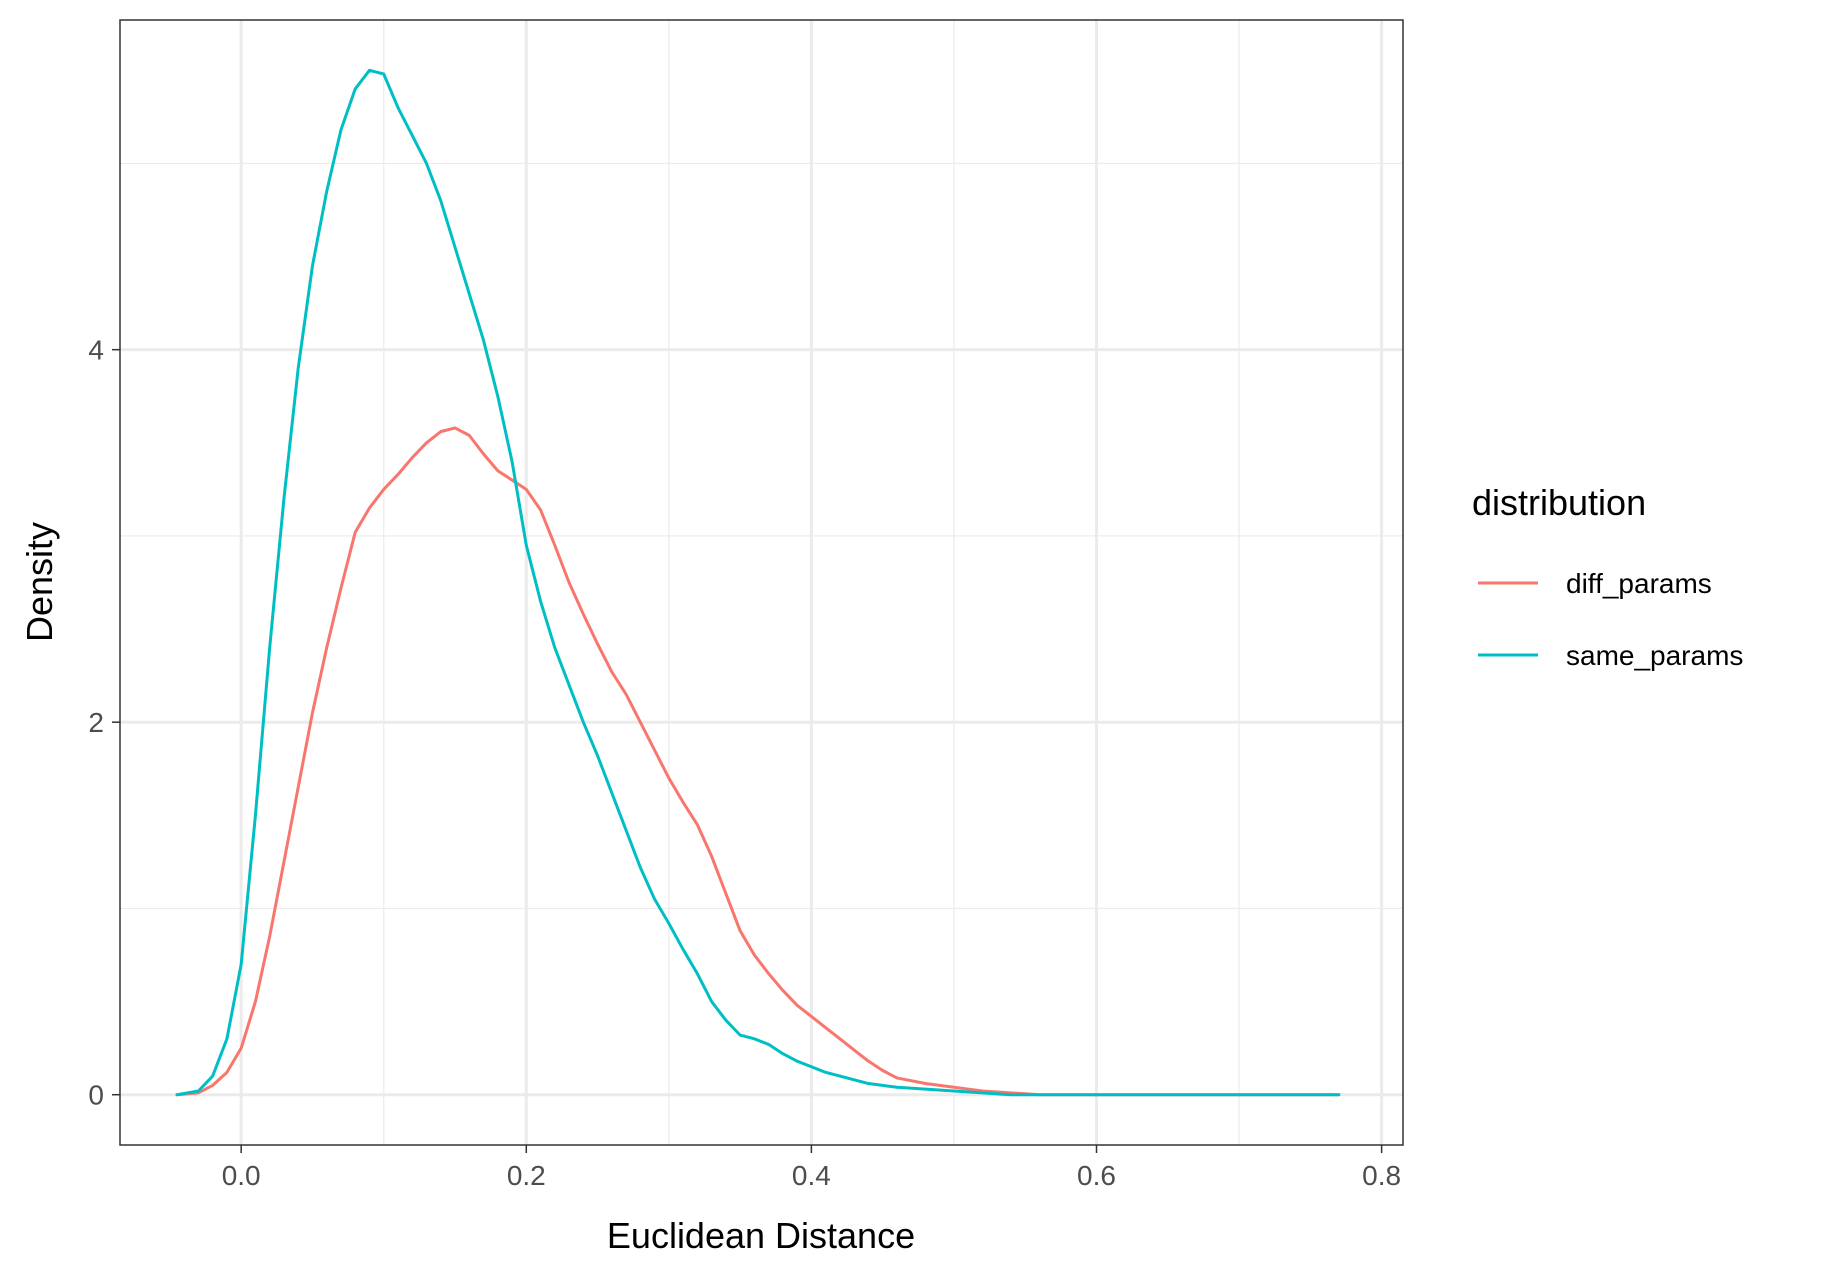 The height and width of the screenshot is (1270, 1833). I want to click on x-tick-label: 0.2, so click(526, 1175).